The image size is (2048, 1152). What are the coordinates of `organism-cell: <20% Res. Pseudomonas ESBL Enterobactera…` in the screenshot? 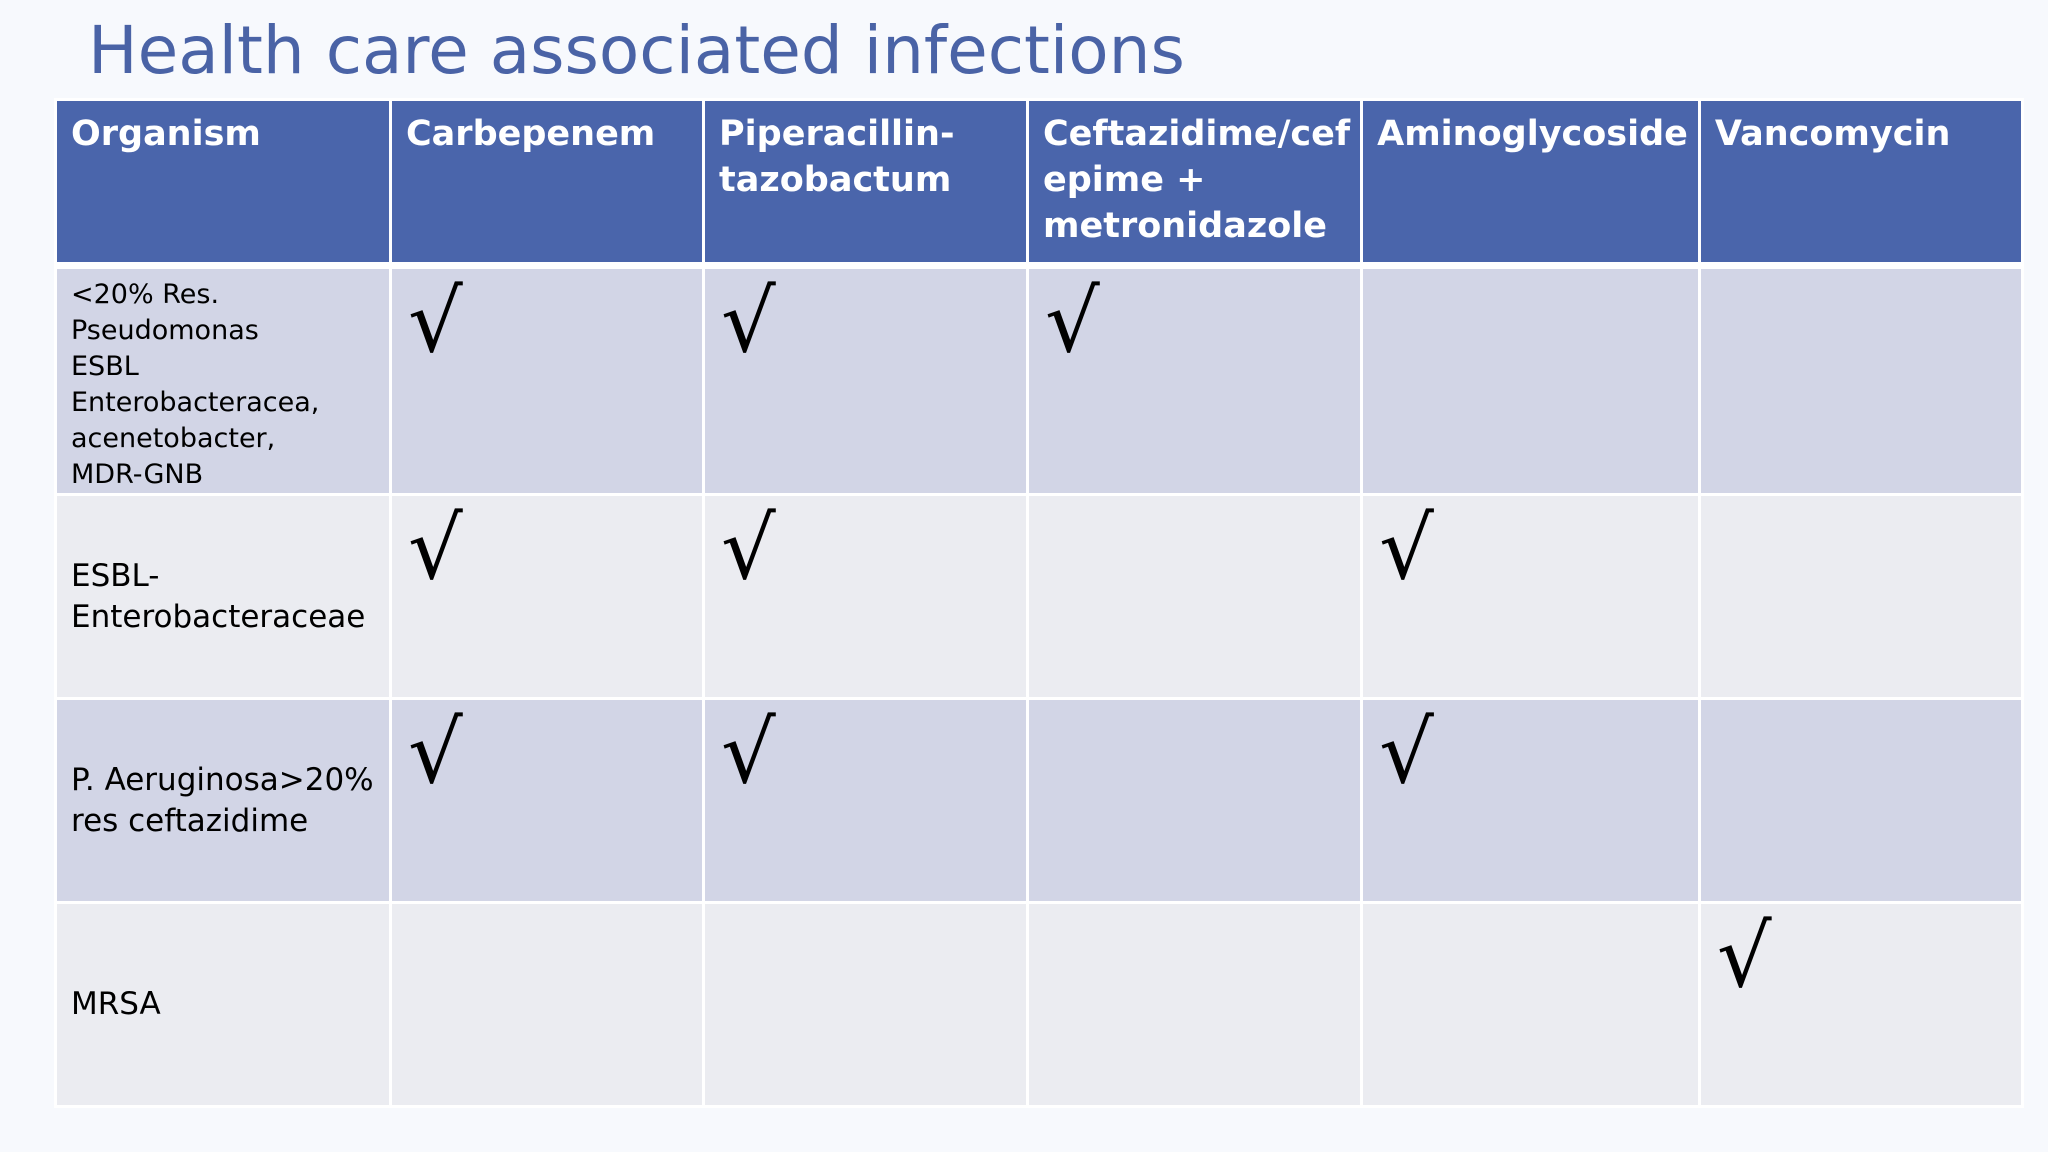 It's located at (223, 380).